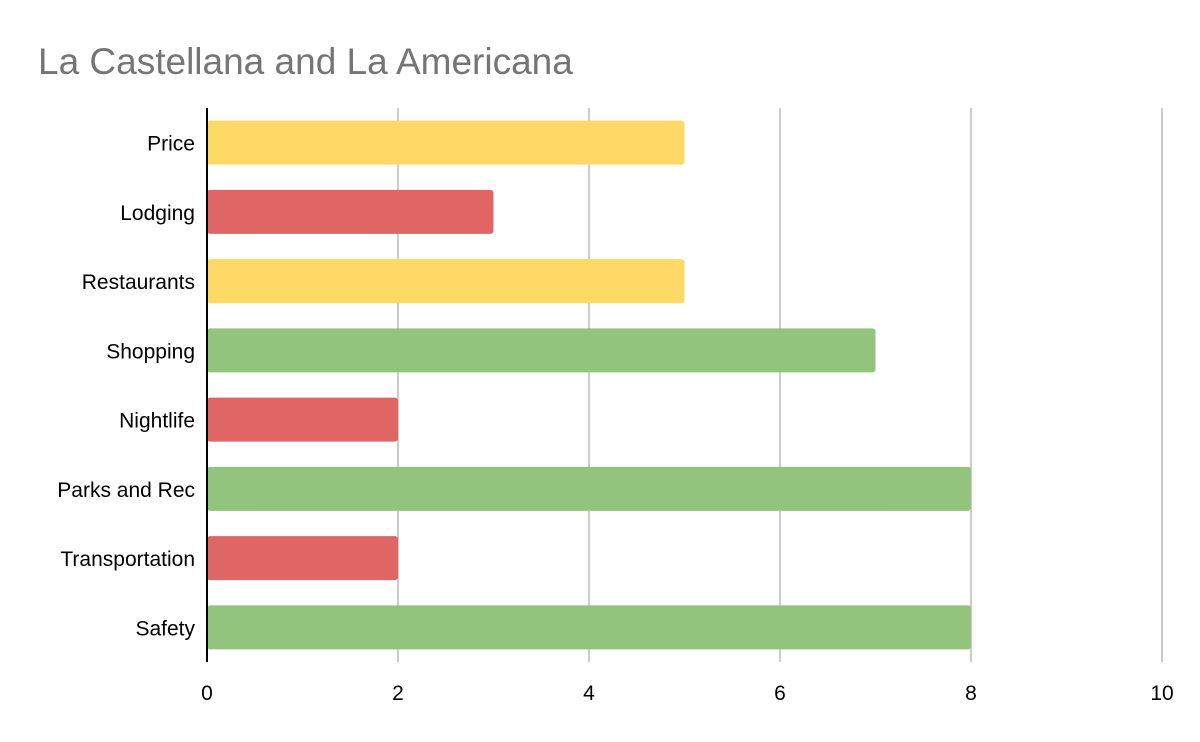 The height and width of the screenshot is (742, 1200). What do you see at coordinates (150, 351) in the screenshot?
I see `category-label: Shopping` at bounding box center [150, 351].